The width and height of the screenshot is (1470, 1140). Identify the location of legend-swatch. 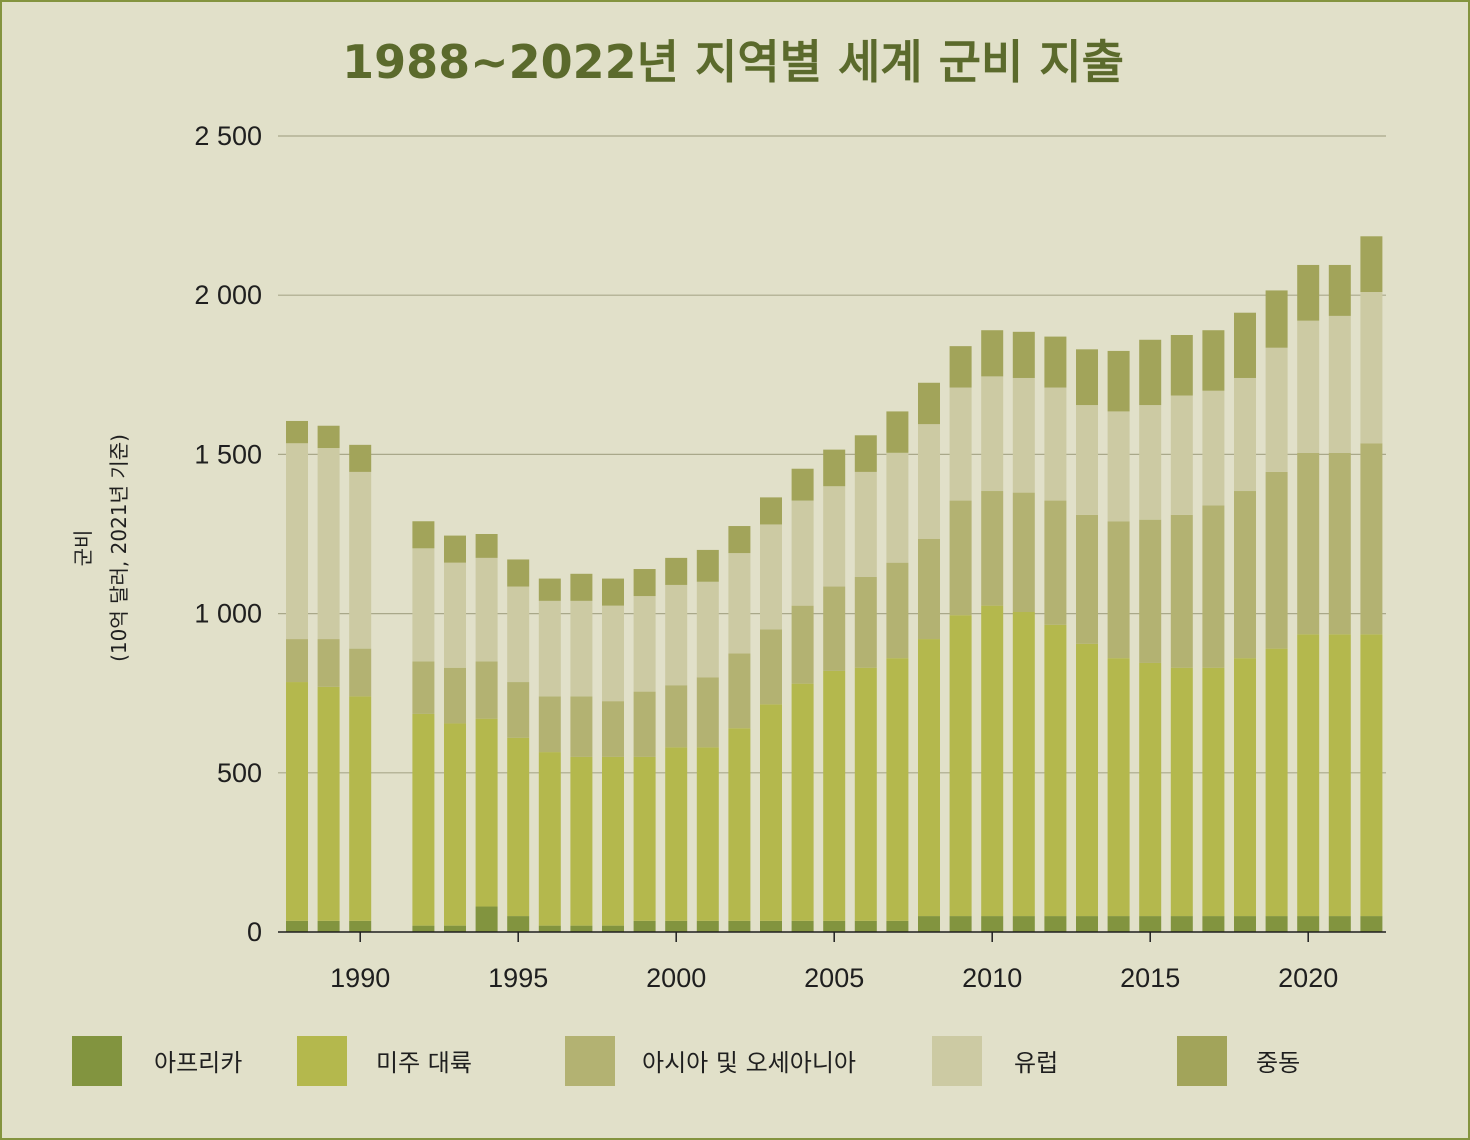
(590, 1061).